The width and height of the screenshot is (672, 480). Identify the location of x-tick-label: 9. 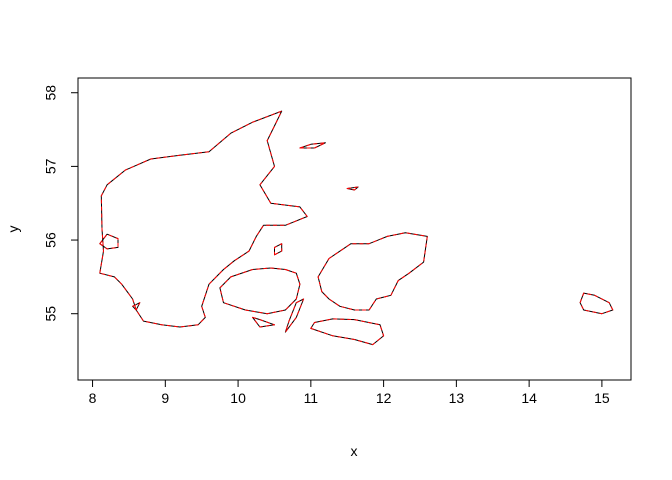
(165, 398).